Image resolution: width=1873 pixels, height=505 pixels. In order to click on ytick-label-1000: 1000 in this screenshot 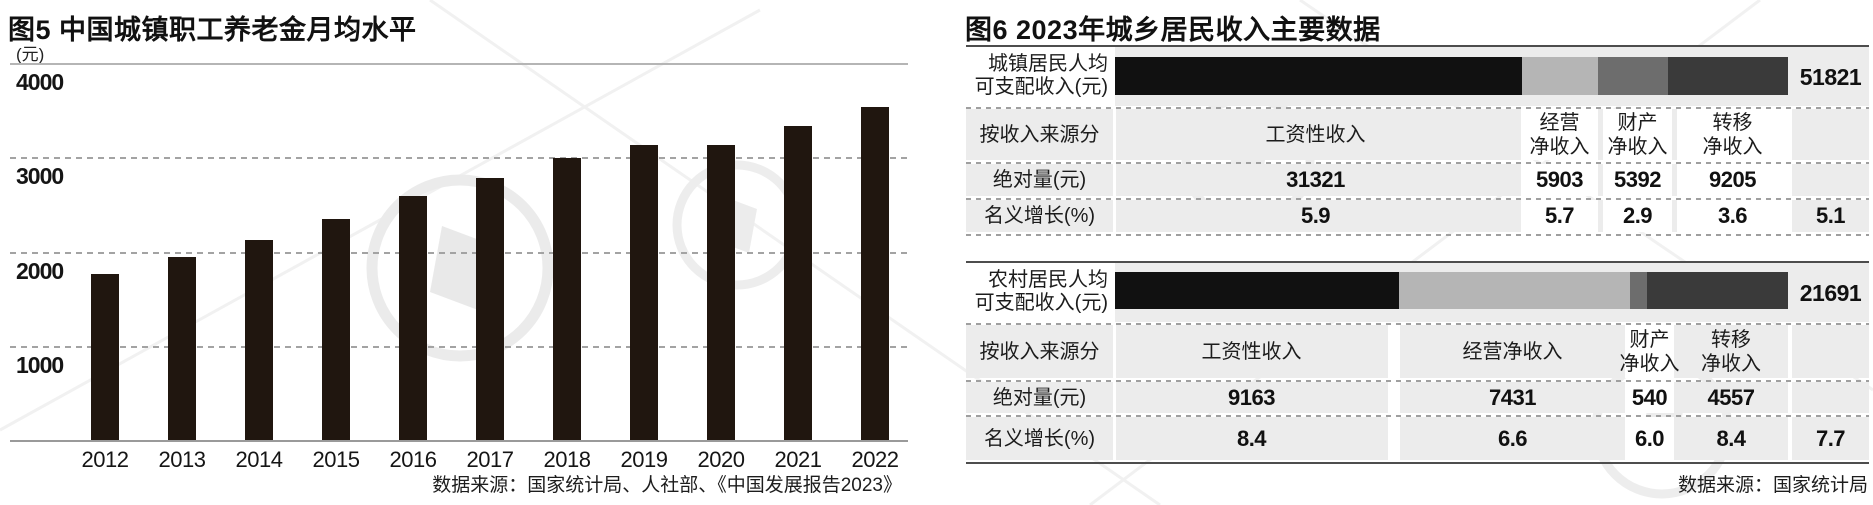, I will do `click(40, 365)`.